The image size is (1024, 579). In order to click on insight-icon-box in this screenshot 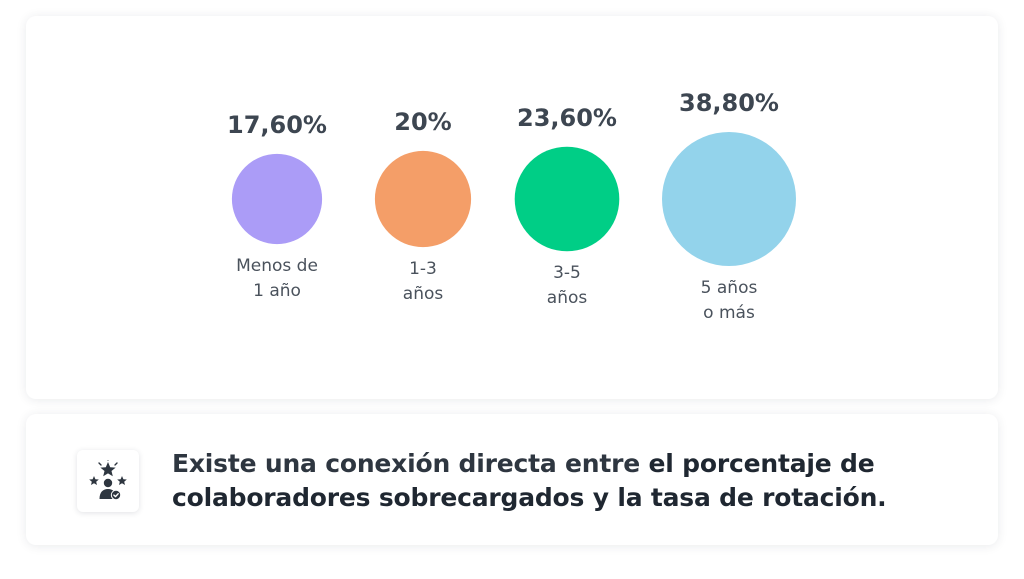, I will do `click(108, 481)`.